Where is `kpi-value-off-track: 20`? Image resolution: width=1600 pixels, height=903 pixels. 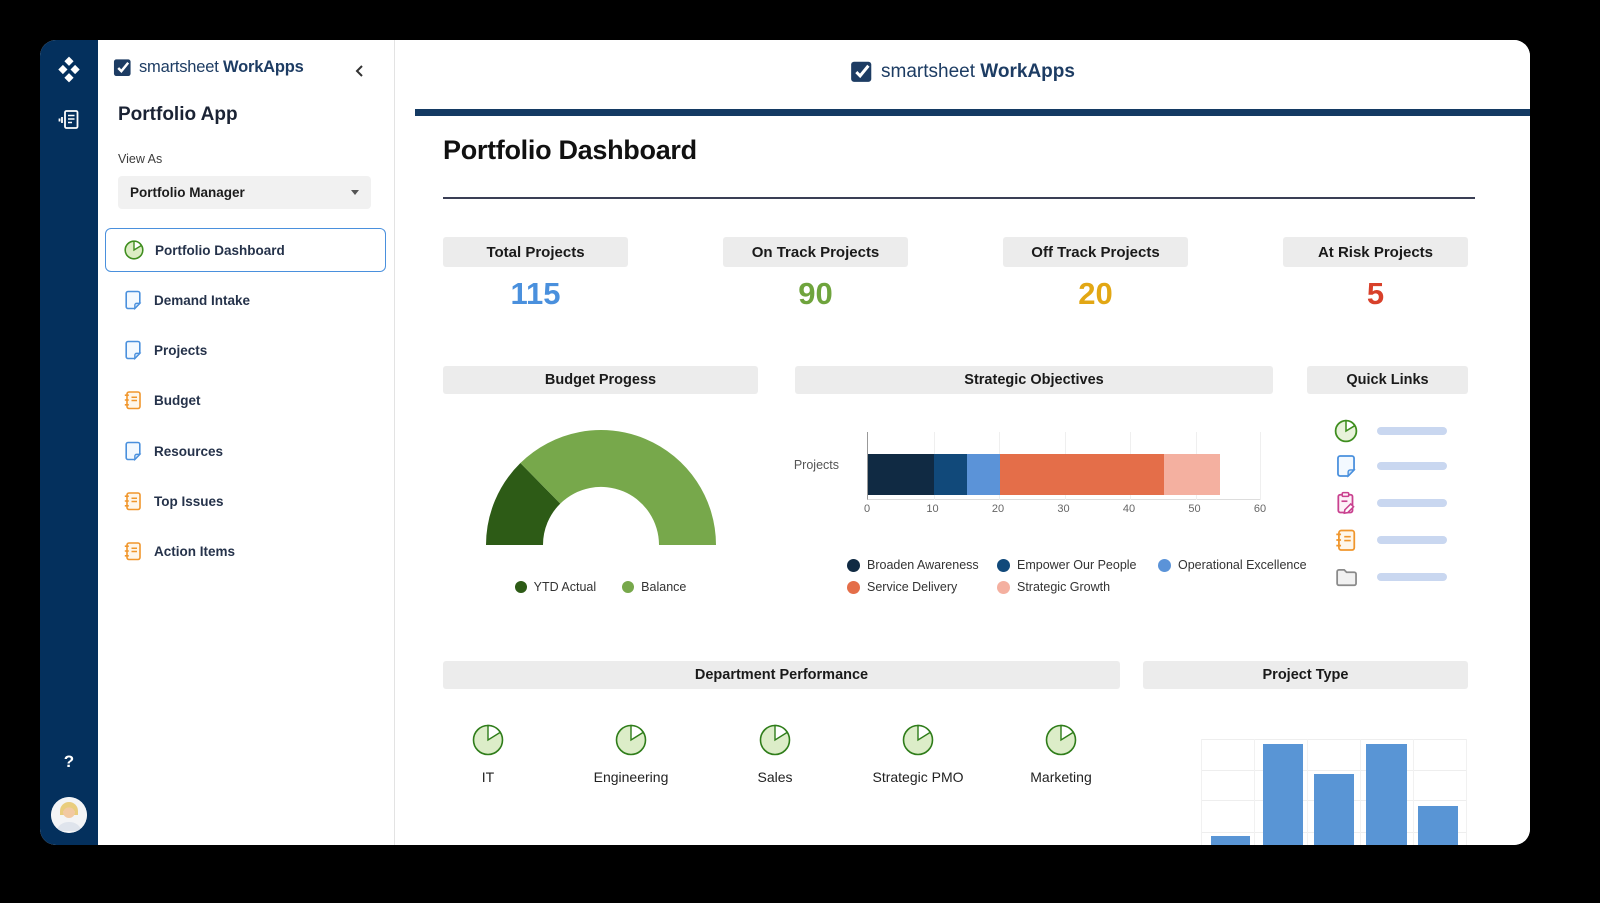
kpi-value-off-track: 20 is located at coordinates (1095, 293).